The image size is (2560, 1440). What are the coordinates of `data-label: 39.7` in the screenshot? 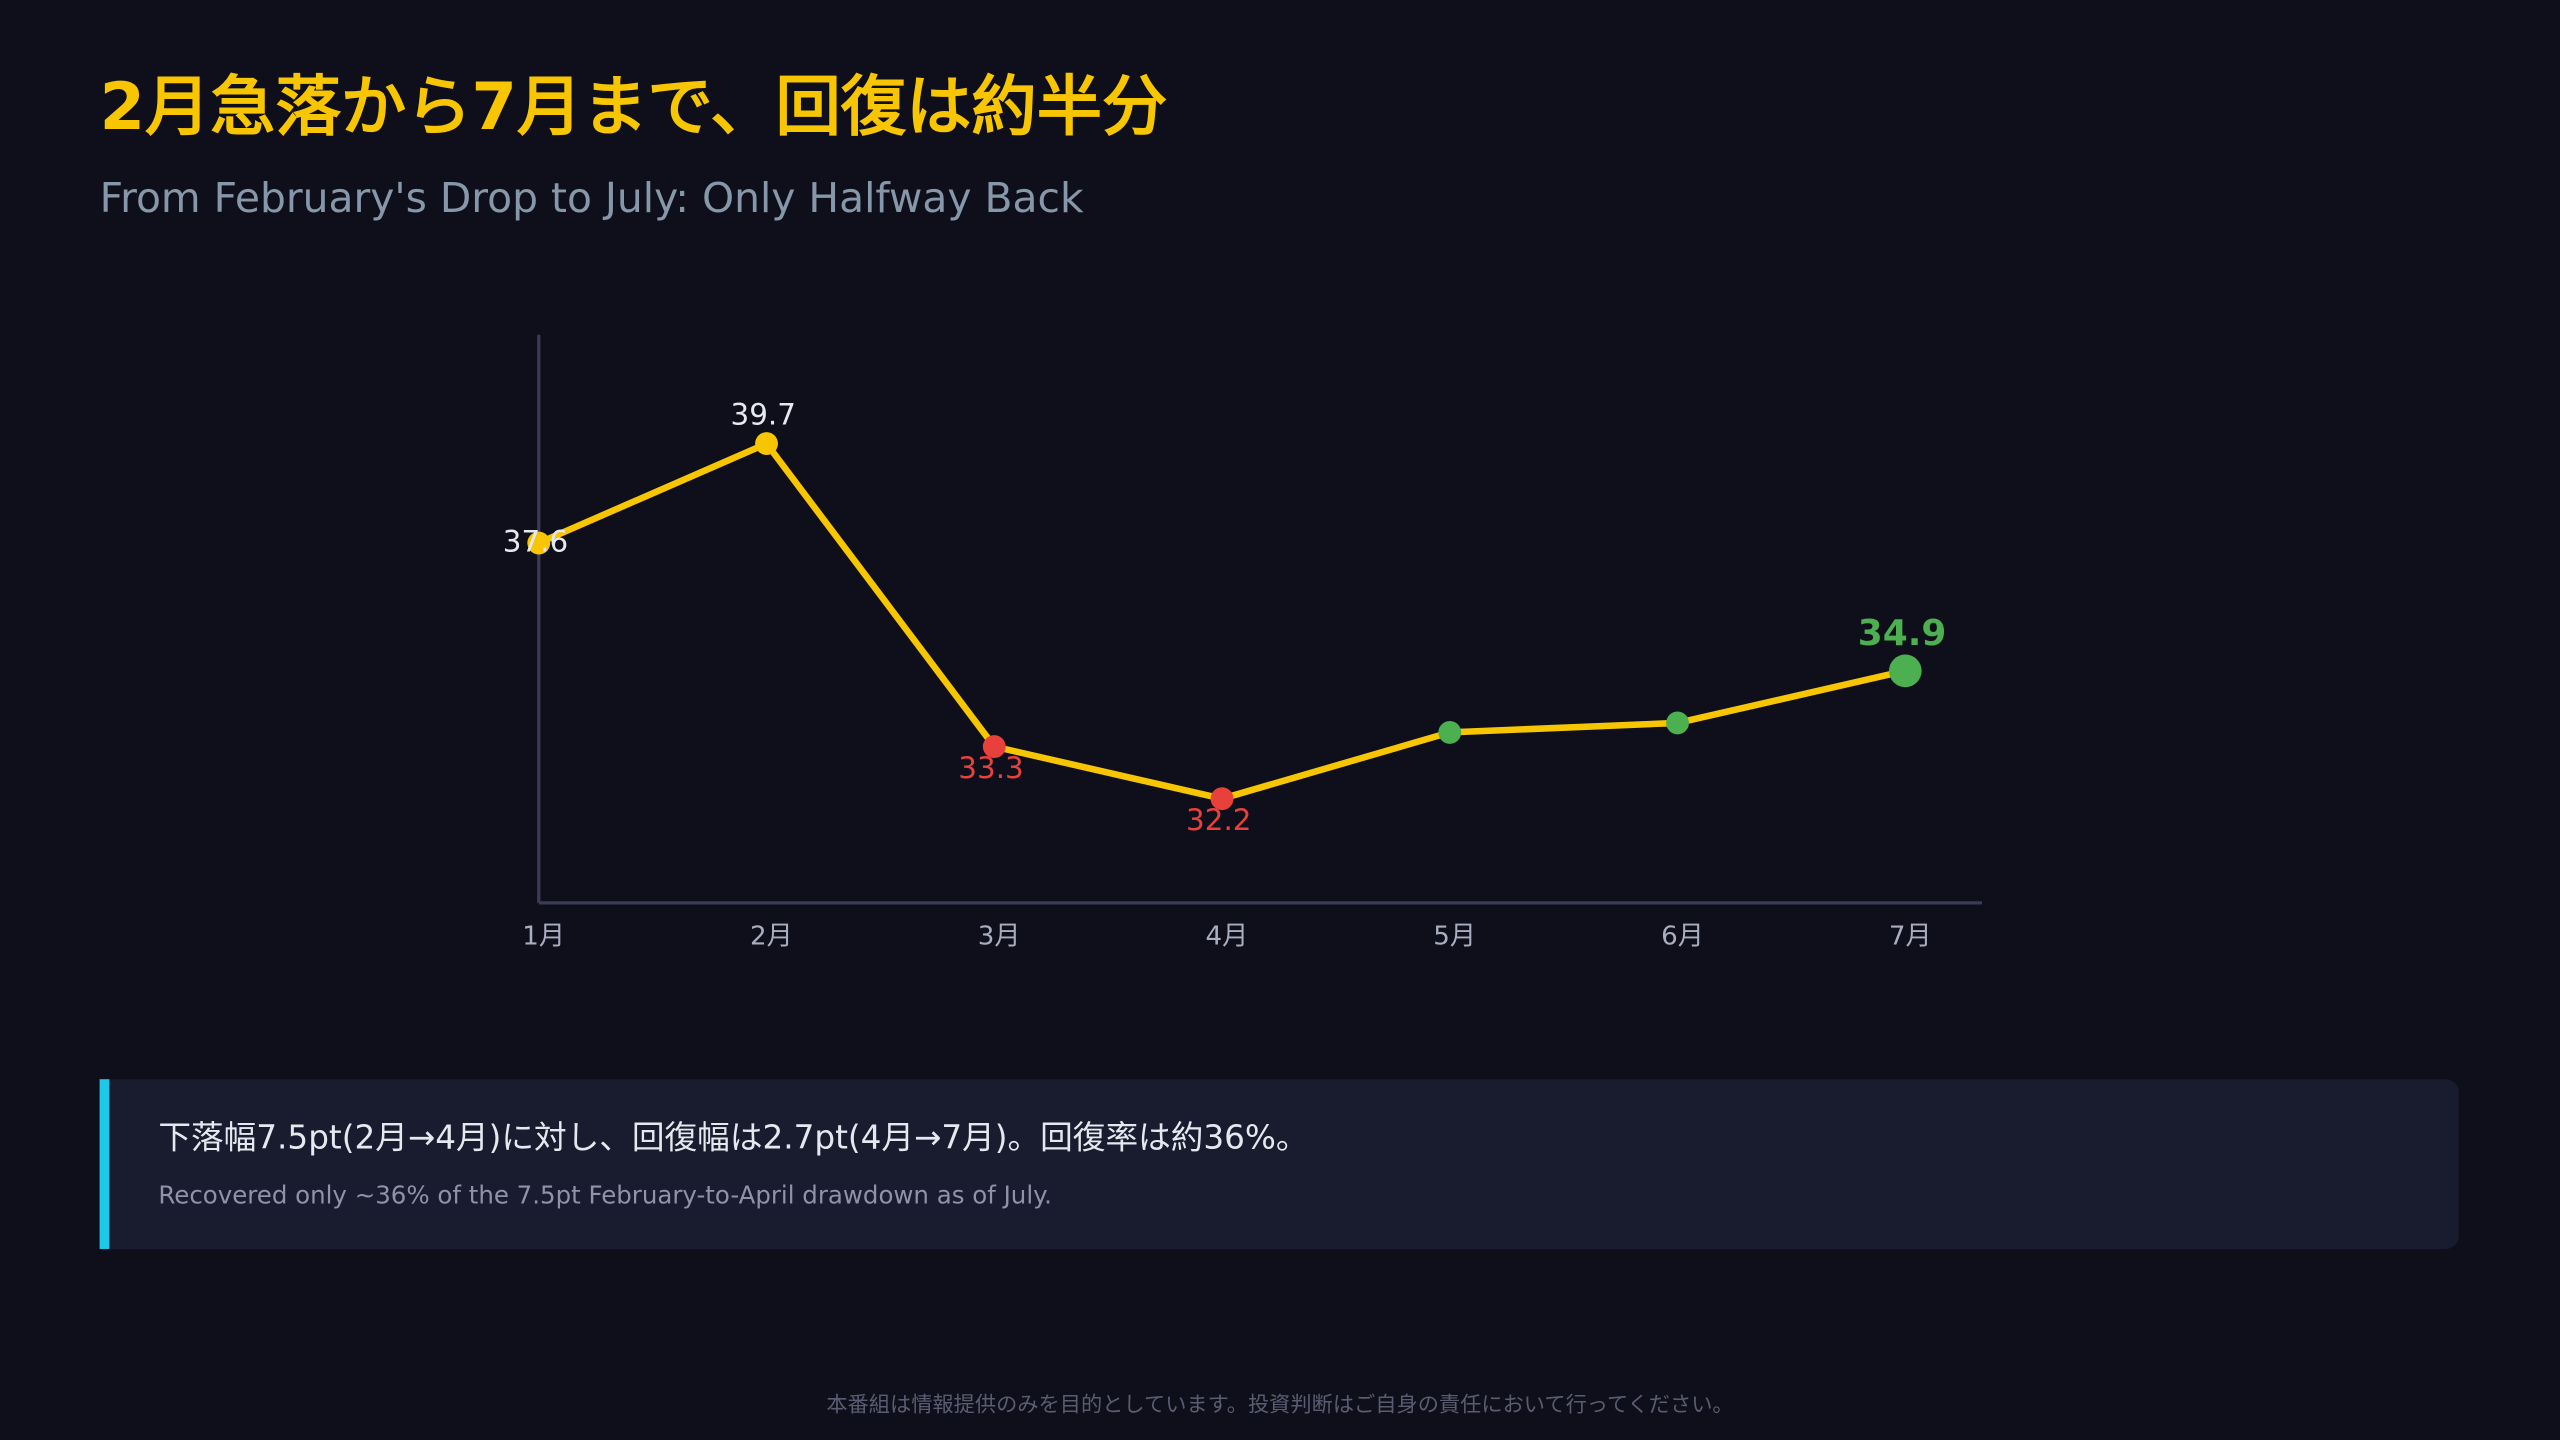 It's located at (763, 414).